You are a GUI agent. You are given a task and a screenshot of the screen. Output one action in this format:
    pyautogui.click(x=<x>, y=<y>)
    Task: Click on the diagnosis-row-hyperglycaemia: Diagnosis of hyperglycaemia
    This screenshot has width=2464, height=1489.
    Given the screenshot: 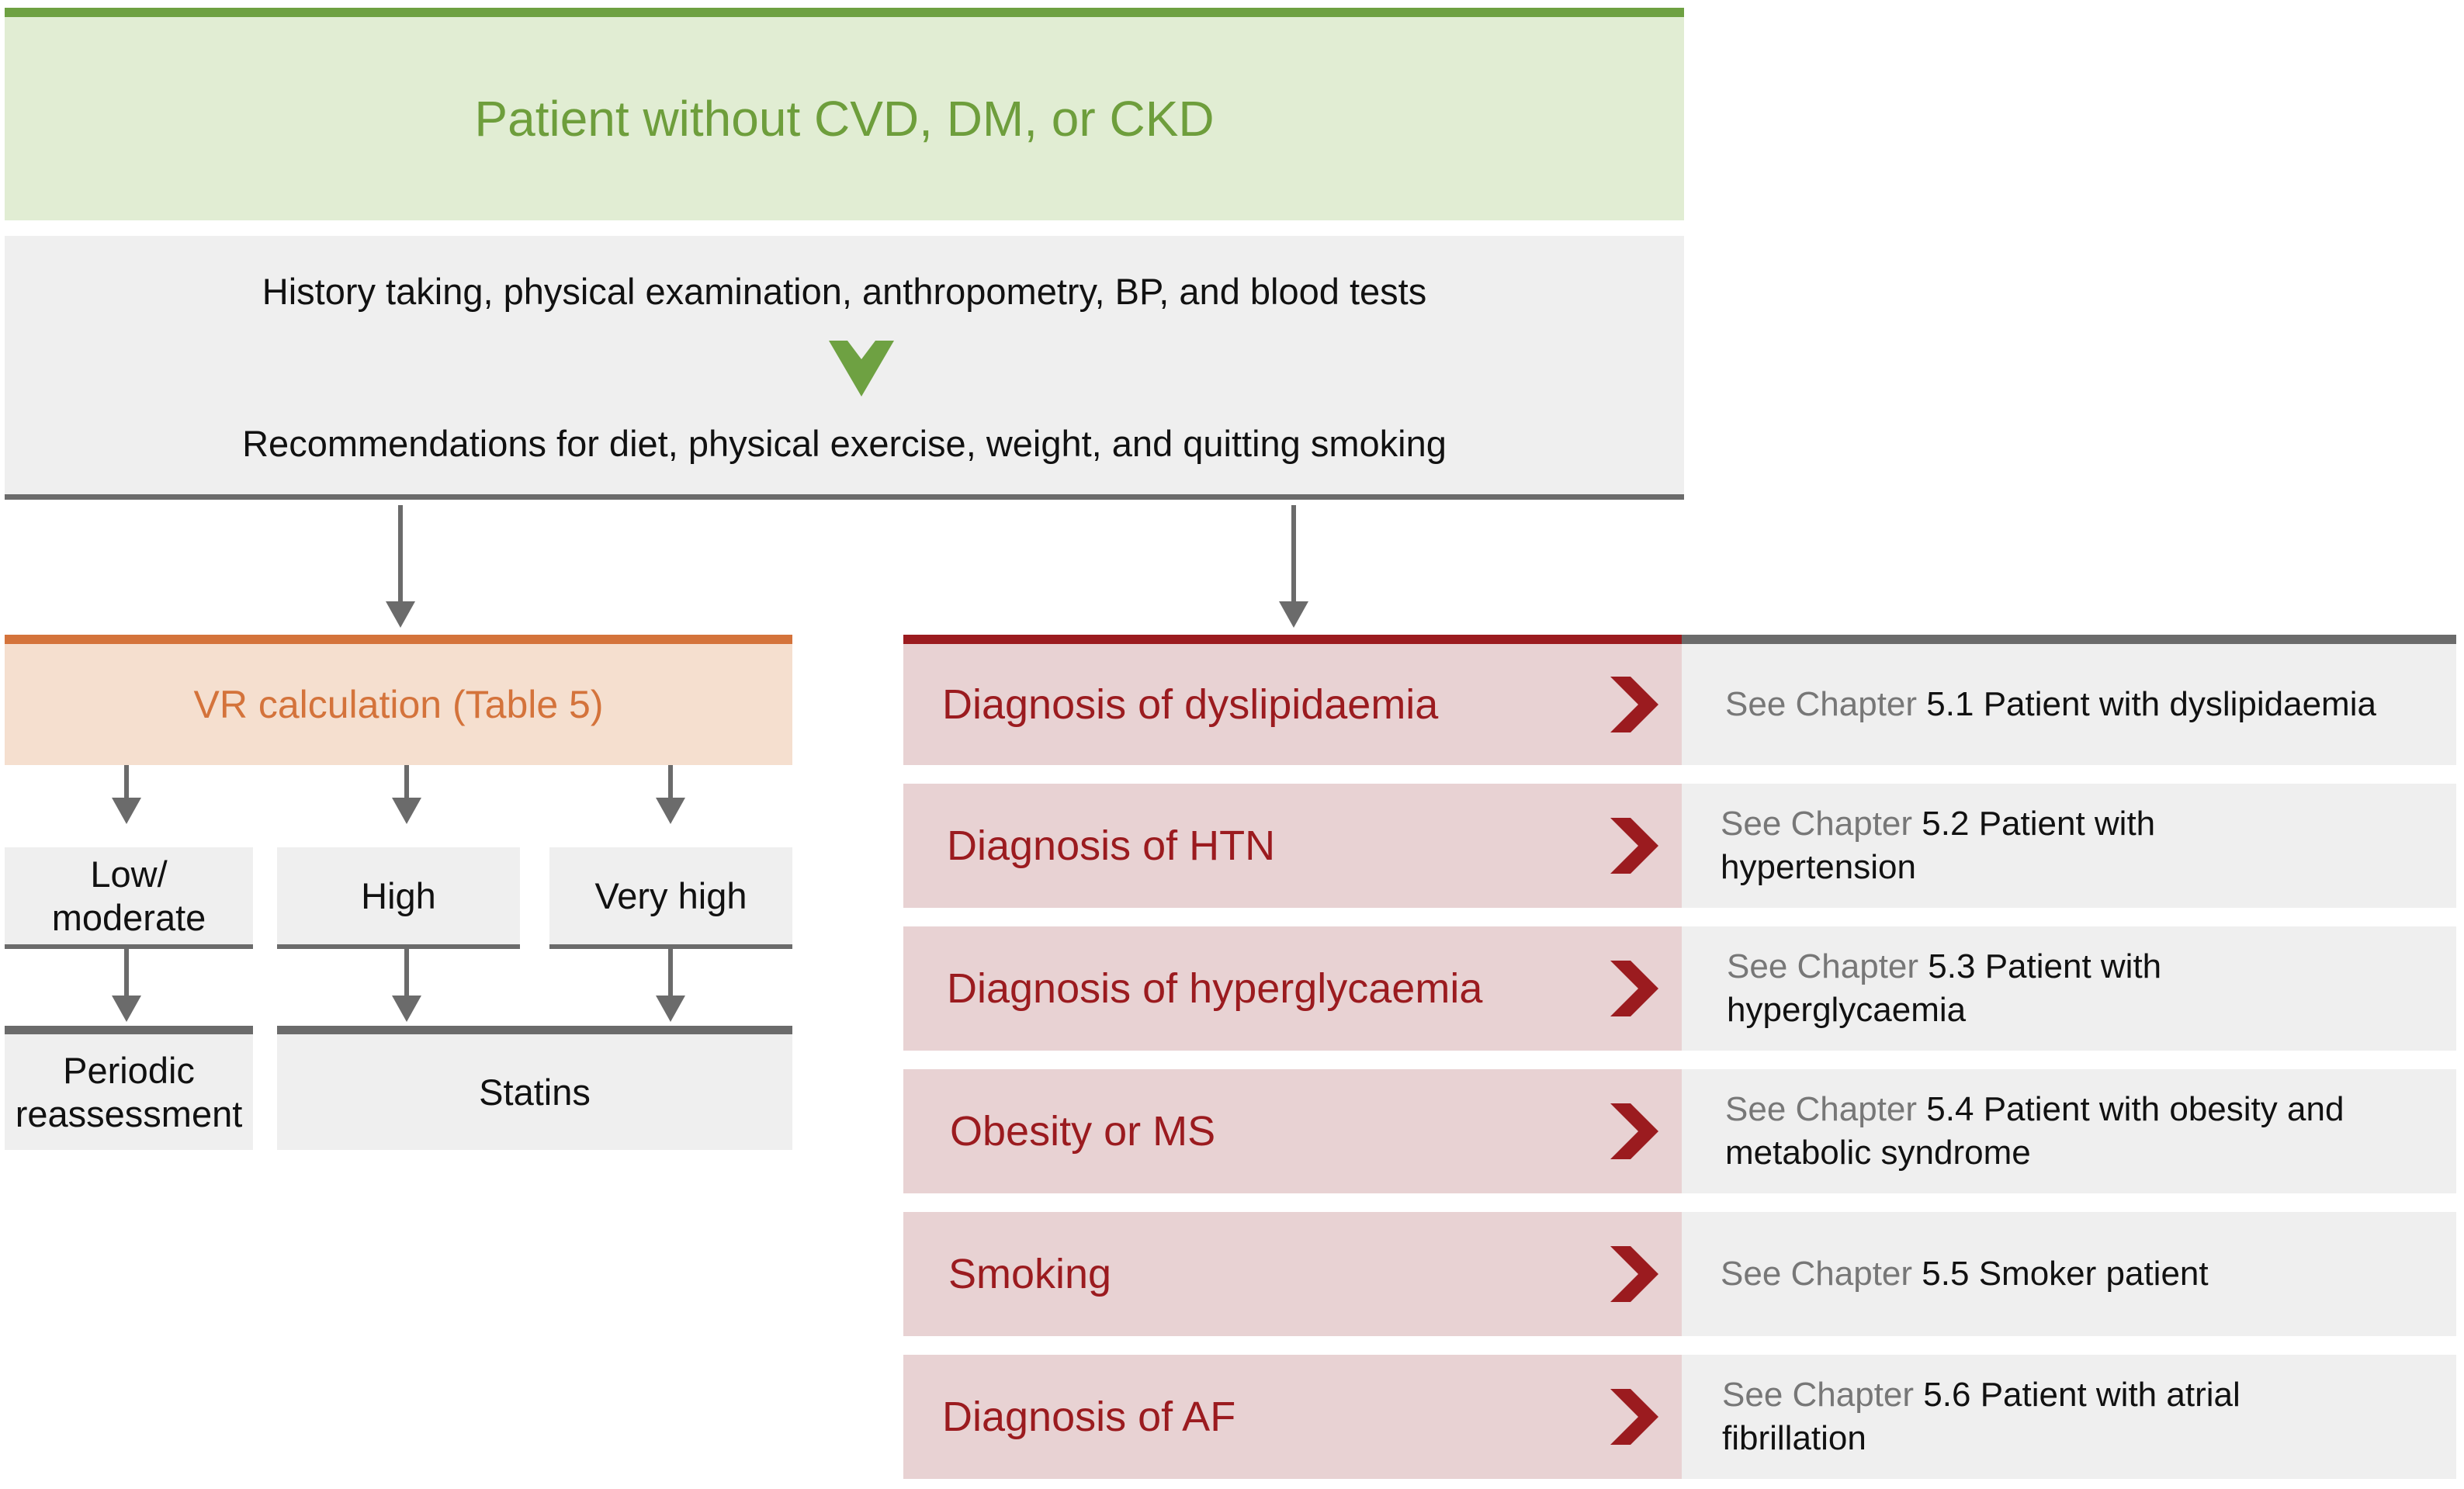 What is the action you would take?
    pyautogui.click(x=1292, y=988)
    